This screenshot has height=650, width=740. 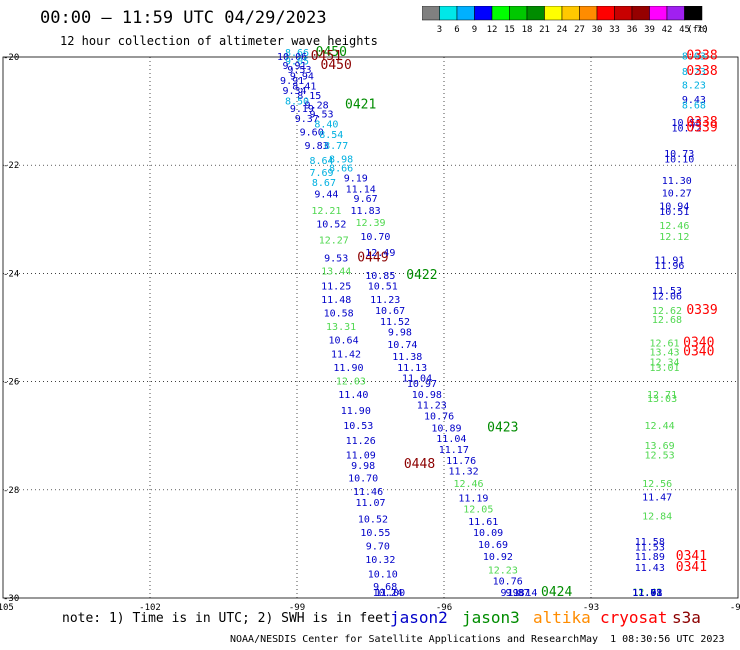 What do you see at coordinates (351, 381) in the screenshot?
I see `wave-height-label: 12.03` at bounding box center [351, 381].